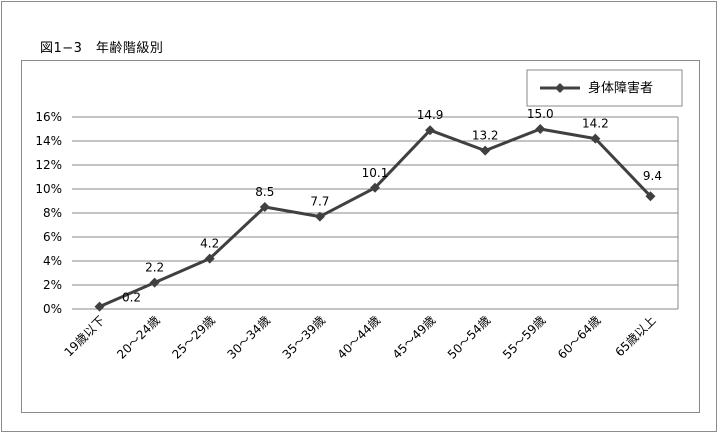 Image resolution: width=720 pixels, height=435 pixels. Describe the element at coordinates (414, 337) in the screenshot. I see `x-tick-label: 45～49歳` at that location.